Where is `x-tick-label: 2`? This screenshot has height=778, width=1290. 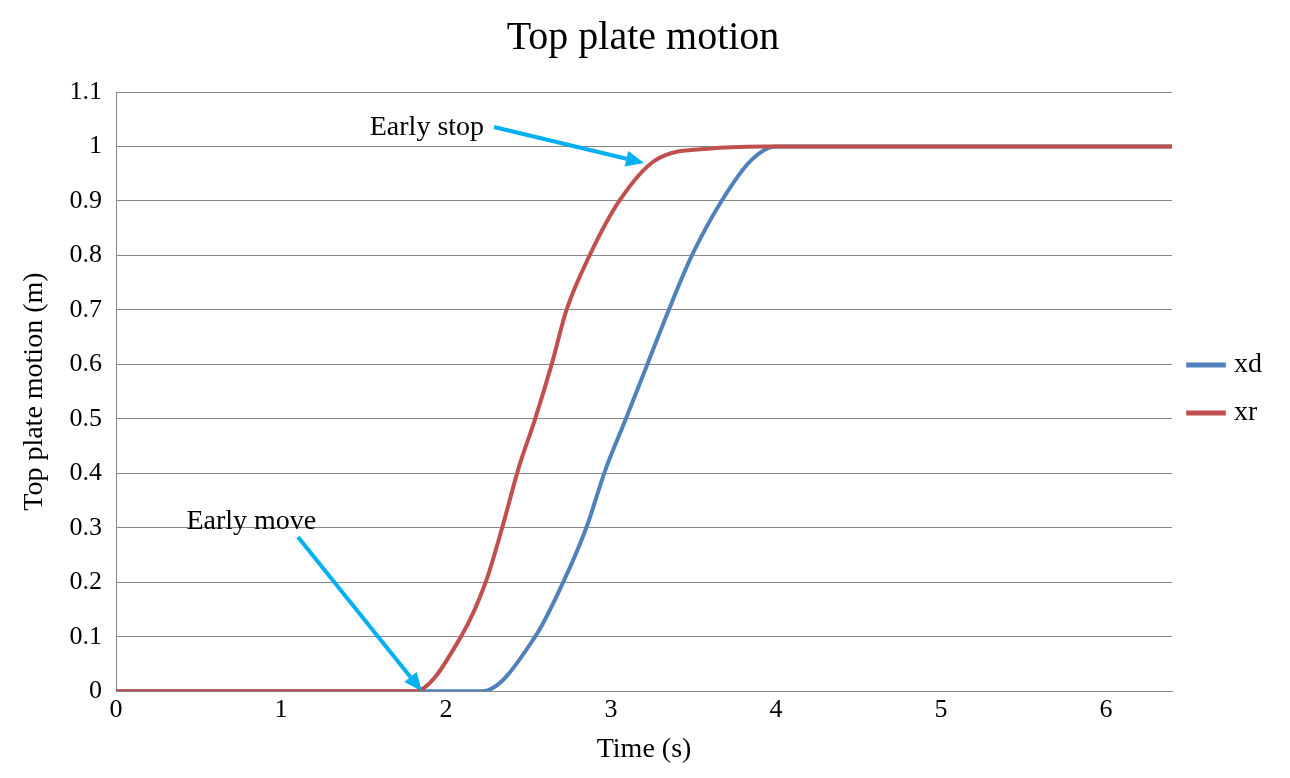
x-tick-label: 2 is located at coordinates (446, 708).